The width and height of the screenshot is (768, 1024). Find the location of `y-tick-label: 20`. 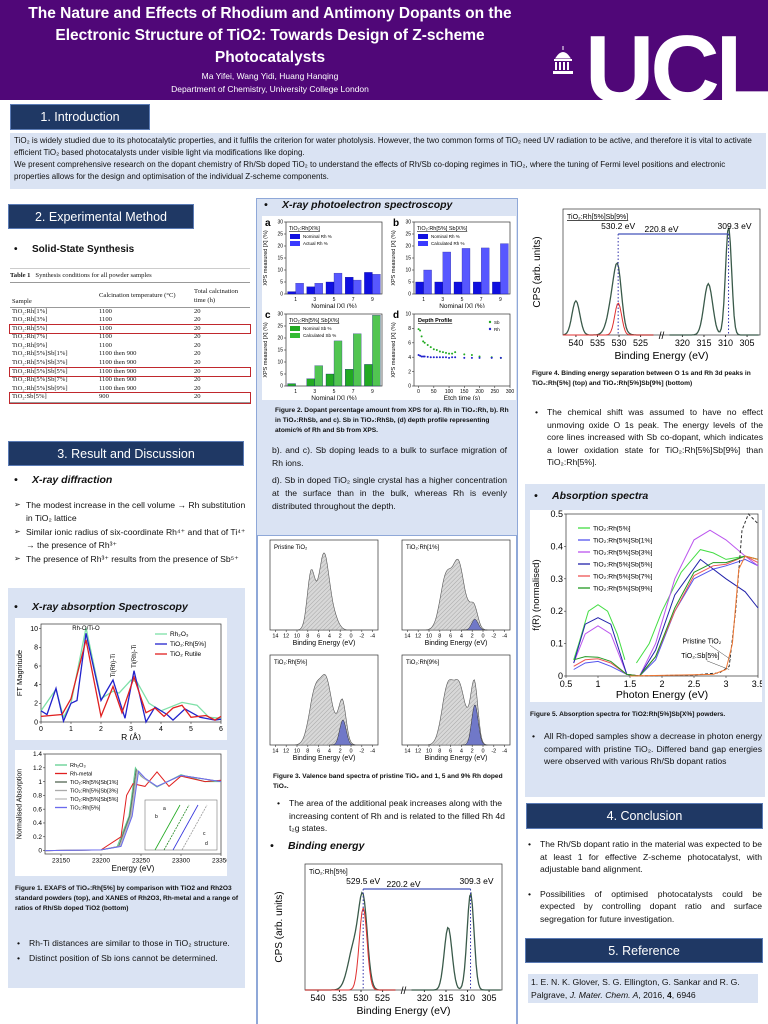

y-tick-label: 20 is located at coordinates (280, 339).